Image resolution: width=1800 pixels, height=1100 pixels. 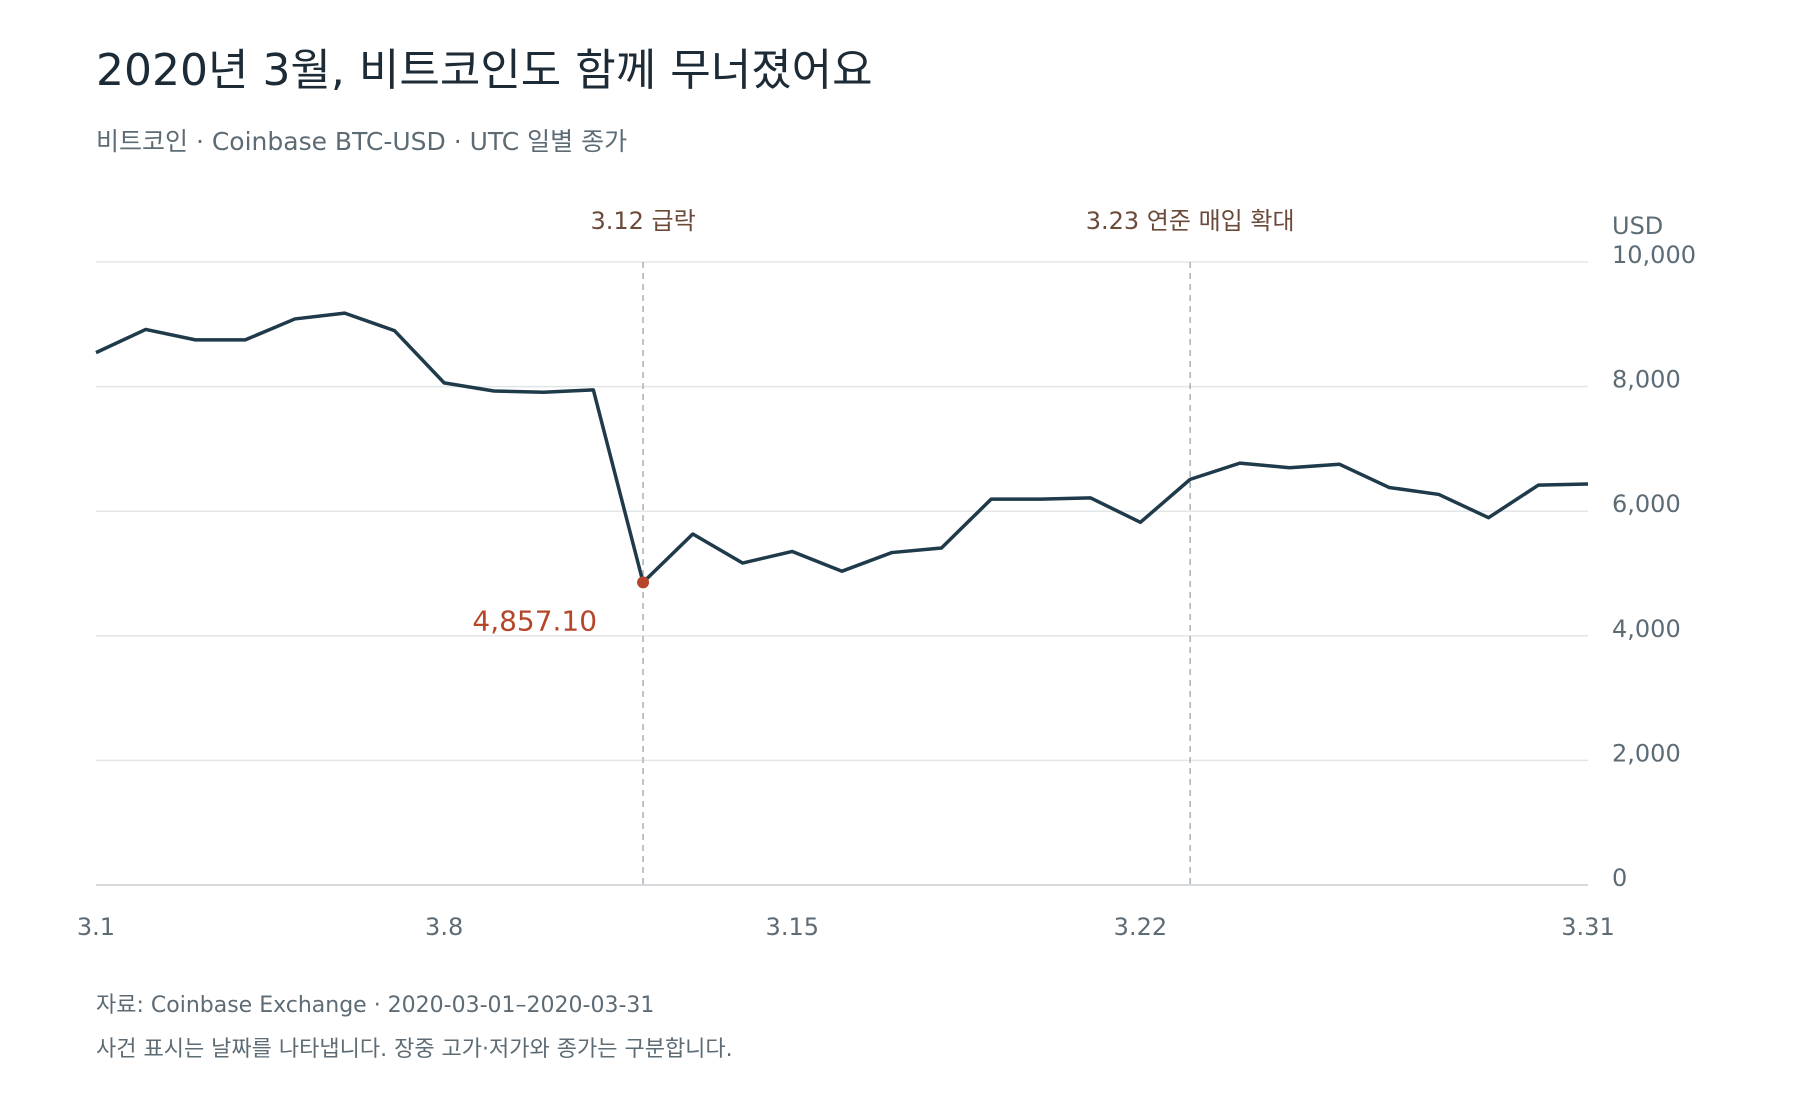 I want to click on y-axis-label: USD, so click(x=1637, y=226).